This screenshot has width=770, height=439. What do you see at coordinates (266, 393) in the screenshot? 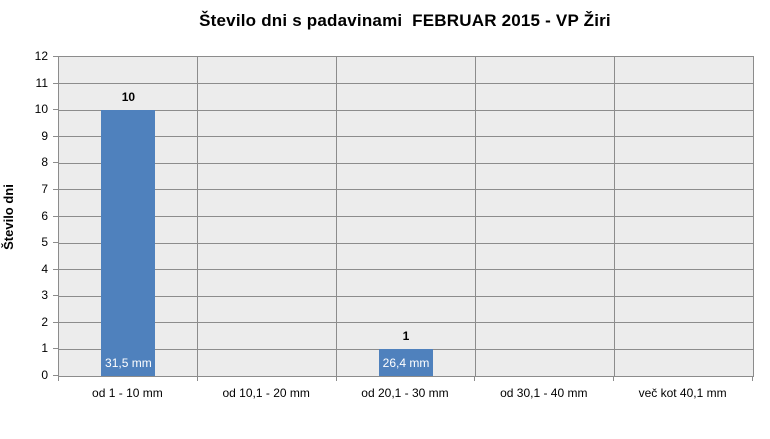
I see `x-category-label: od 10,1 - 20 mm` at bounding box center [266, 393].